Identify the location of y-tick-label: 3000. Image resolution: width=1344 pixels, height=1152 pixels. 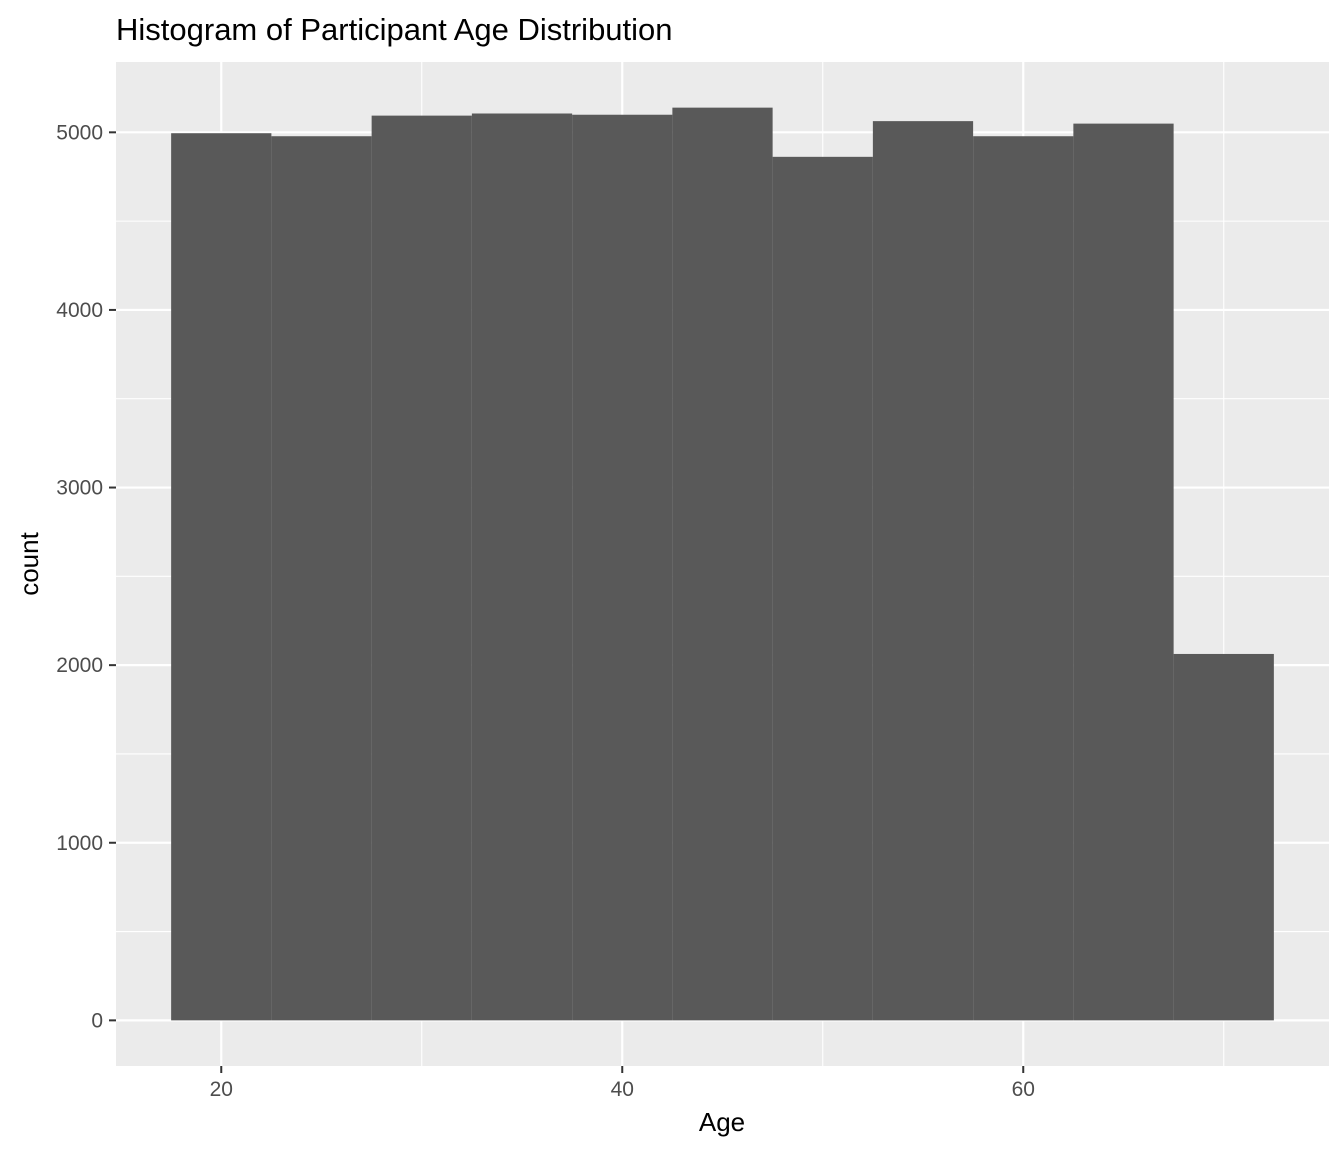
(79, 488).